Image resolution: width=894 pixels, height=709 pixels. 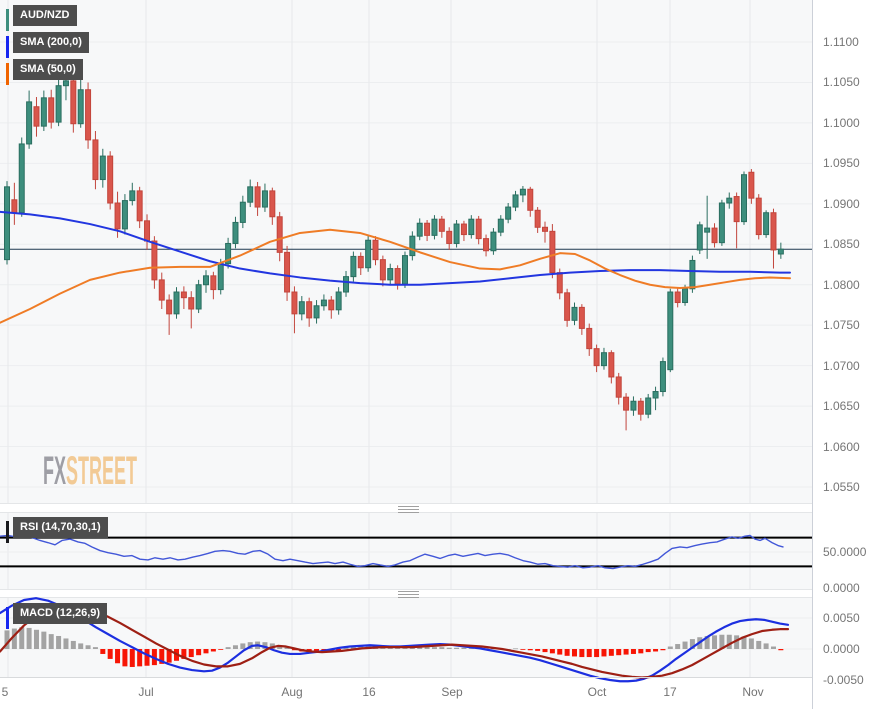 What do you see at coordinates (843, 680) in the screenshot?
I see `price-axis-label: -0.0050` at bounding box center [843, 680].